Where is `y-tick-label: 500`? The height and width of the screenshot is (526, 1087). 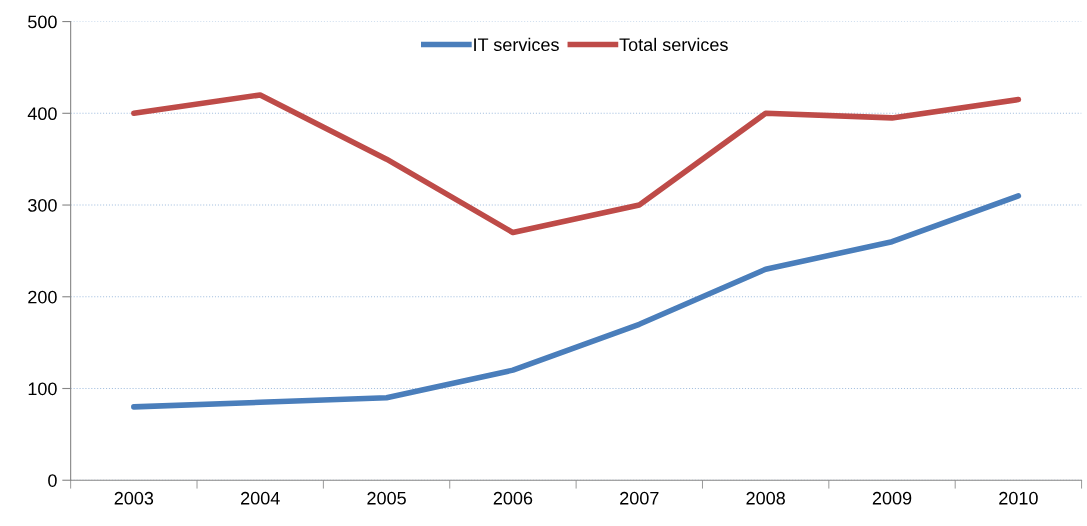
y-tick-label: 500 is located at coordinates (42, 22).